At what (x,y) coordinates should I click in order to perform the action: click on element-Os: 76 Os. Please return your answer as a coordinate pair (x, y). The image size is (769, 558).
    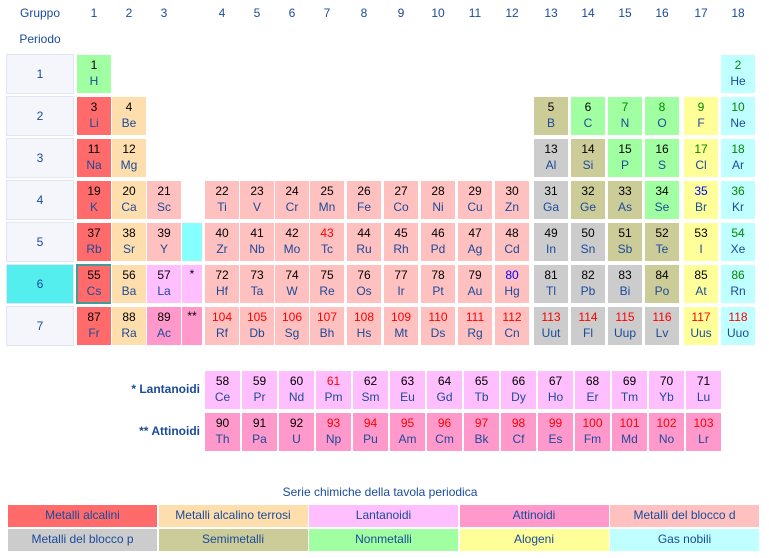
    Looking at the image, I should click on (364, 284).